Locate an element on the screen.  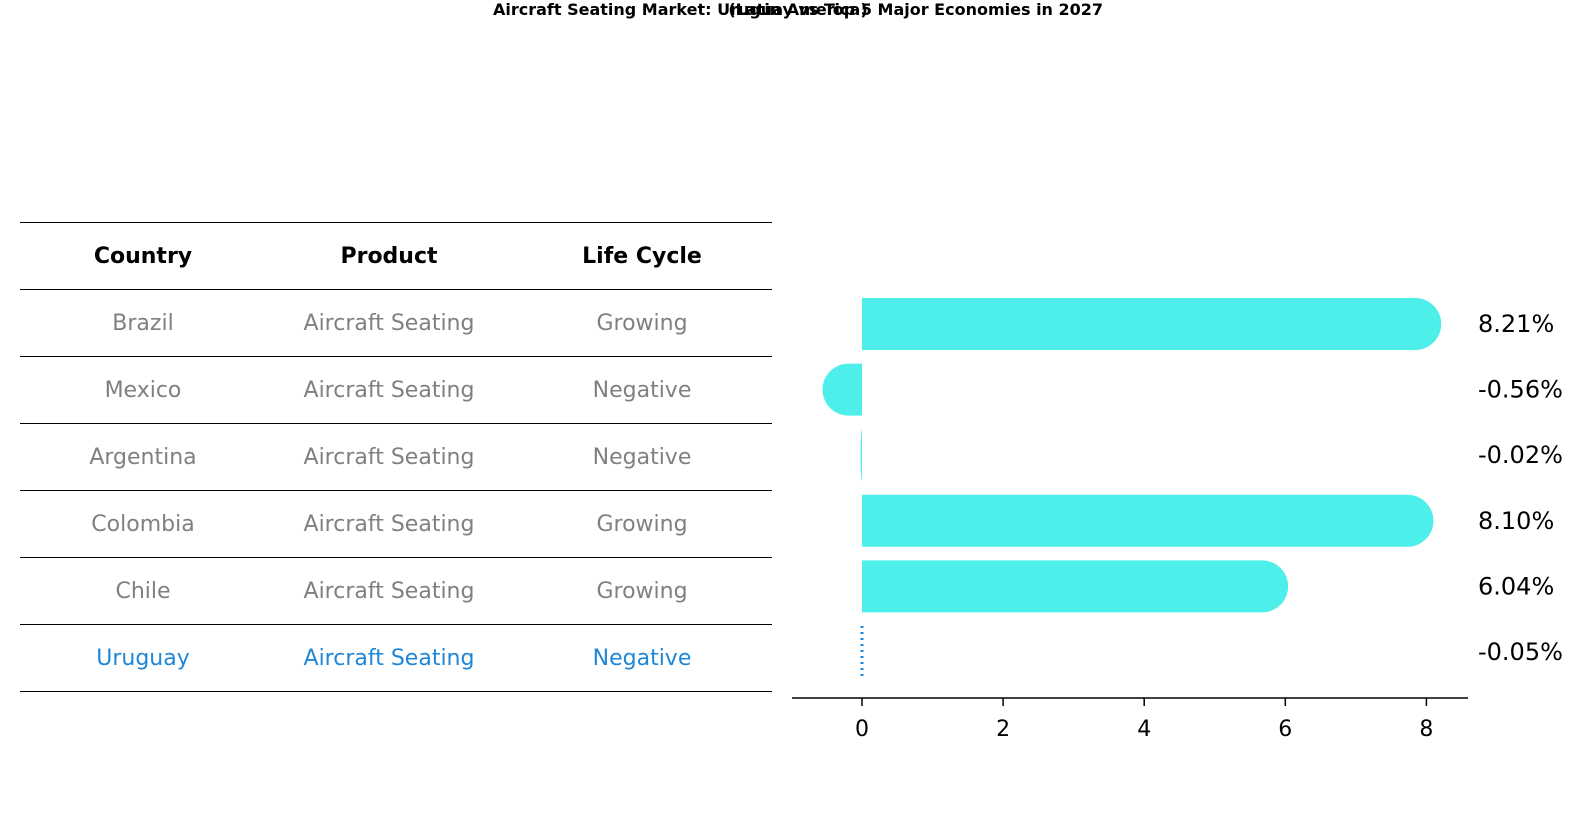
bar-value-label: 6.04% is located at coordinates (1516, 586).